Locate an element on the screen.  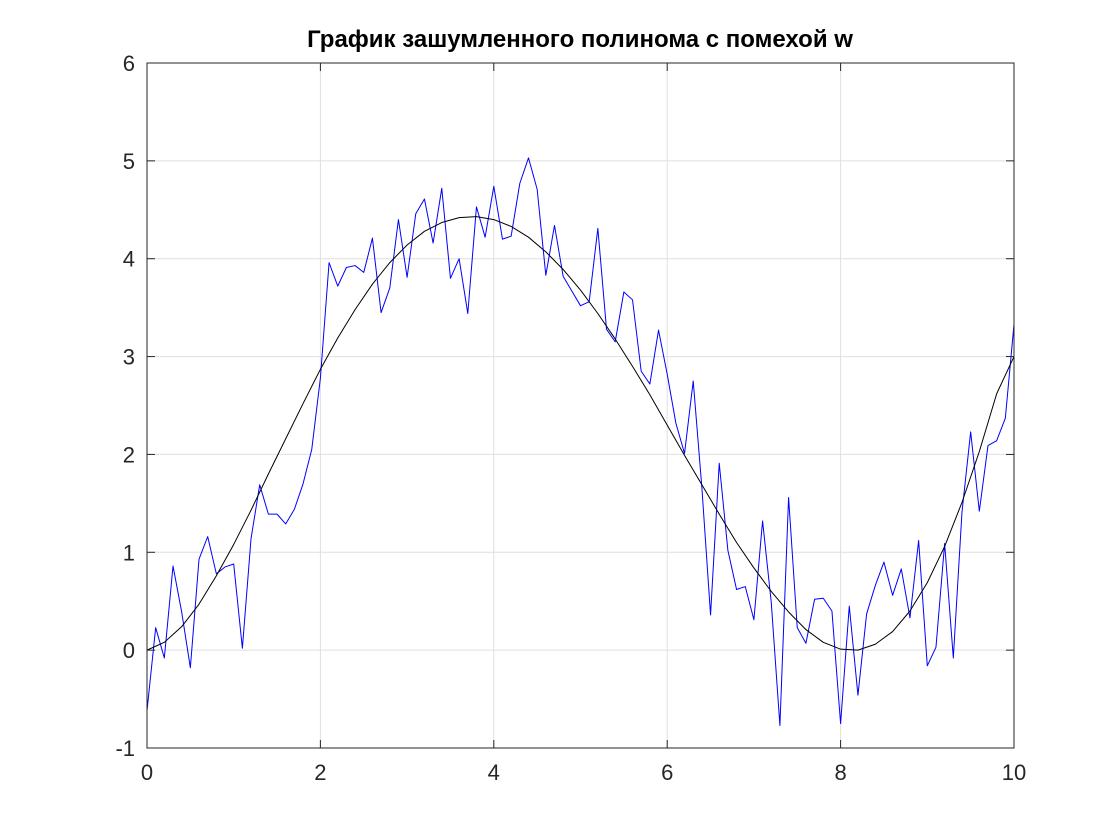
x-tick-label: 4 is located at coordinates (494, 772).